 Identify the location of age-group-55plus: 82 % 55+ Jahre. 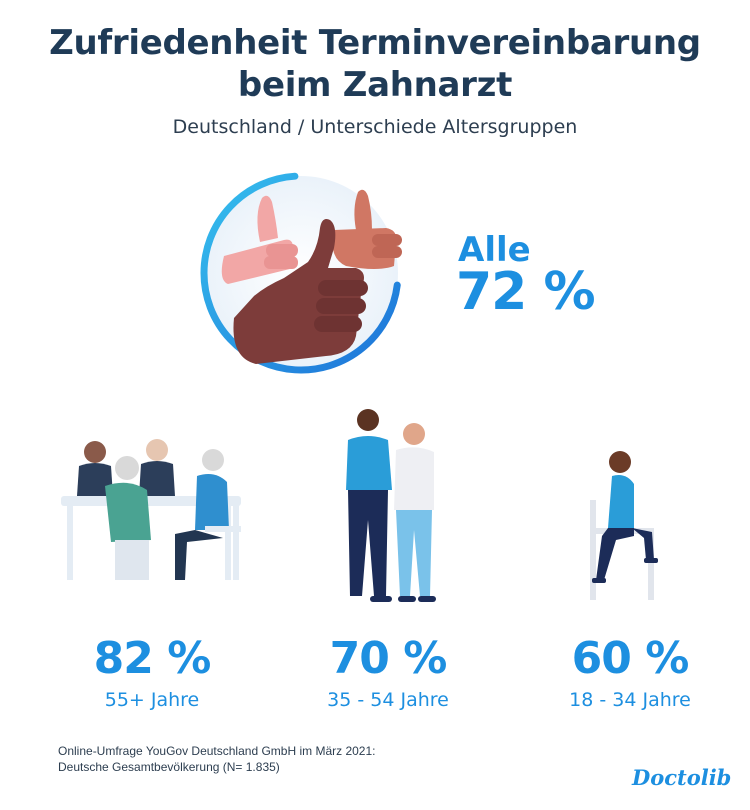
(152, 672).